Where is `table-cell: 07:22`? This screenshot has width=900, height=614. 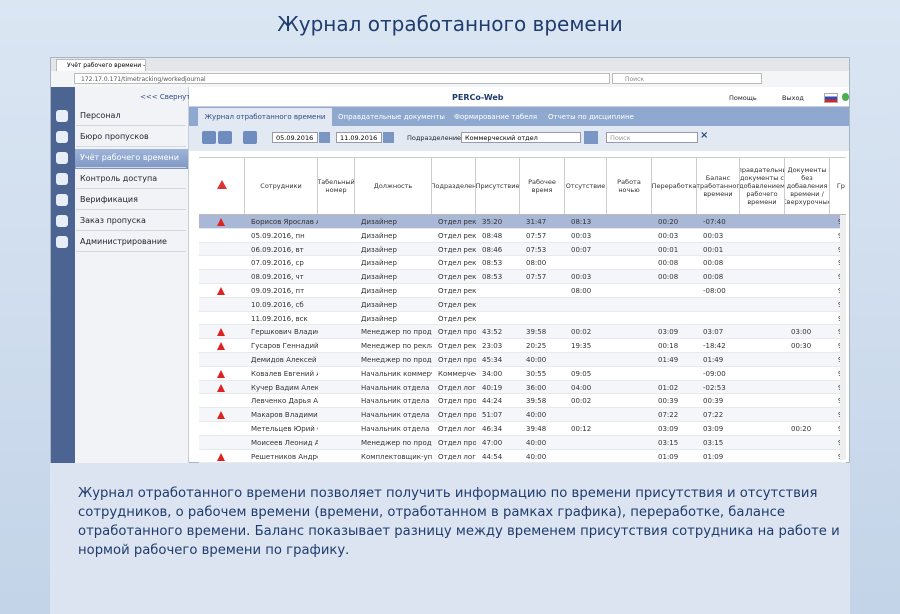 table-cell: 07:22 is located at coordinates (713, 415).